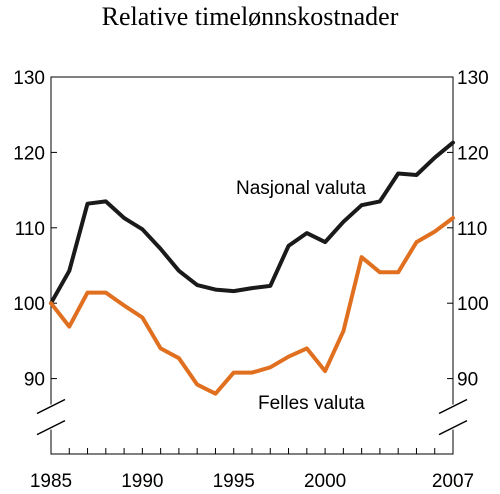  I want to click on series-label-felles: Felles valuta, so click(311, 403).